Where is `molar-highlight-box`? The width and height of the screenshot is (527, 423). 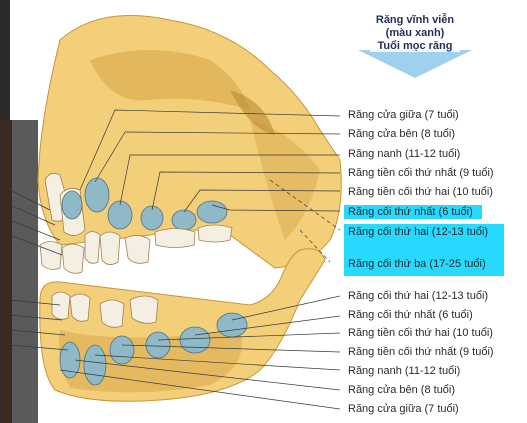
molar-highlight-box is located at coordinates (424, 250).